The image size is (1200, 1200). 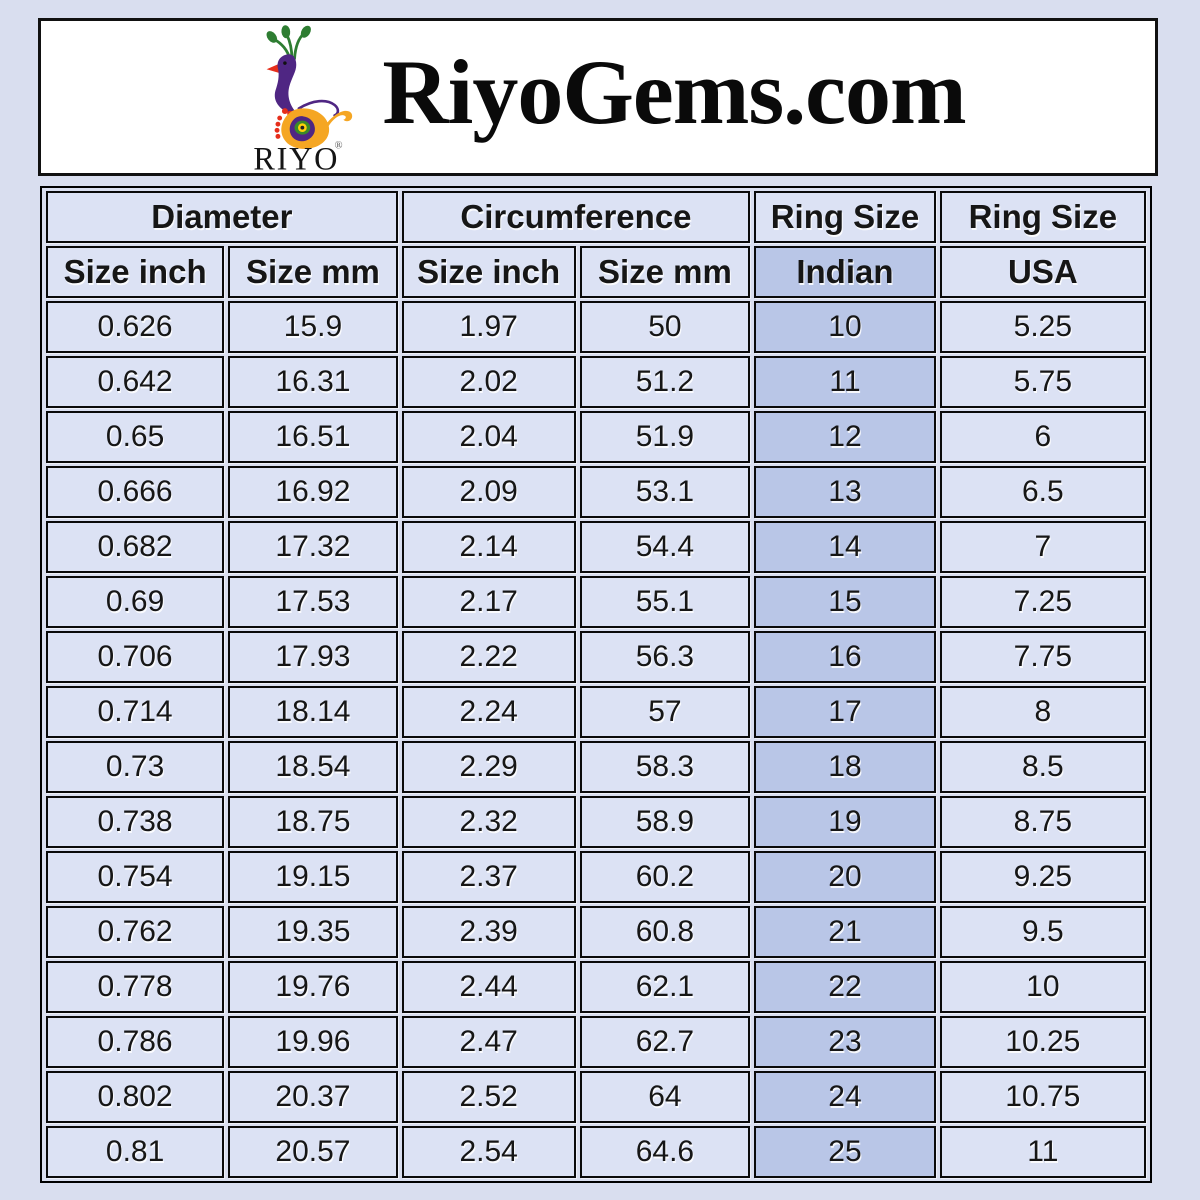 I want to click on table-cell: 13, so click(x=845, y=492).